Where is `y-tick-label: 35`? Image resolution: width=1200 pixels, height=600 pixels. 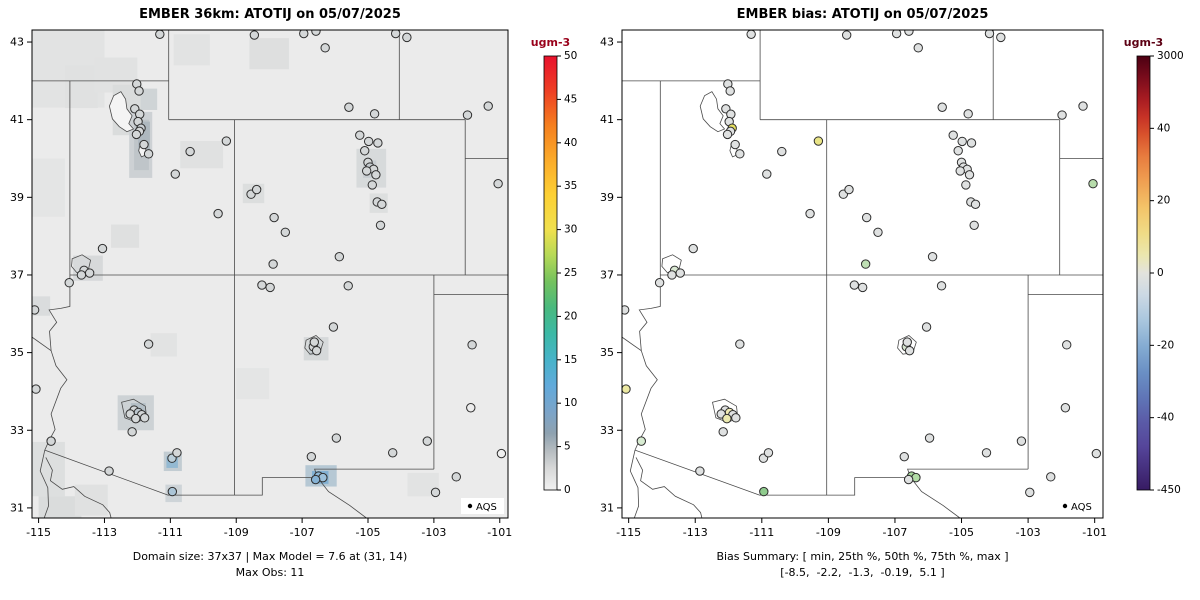 y-tick-label: 35 is located at coordinates (607, 352).